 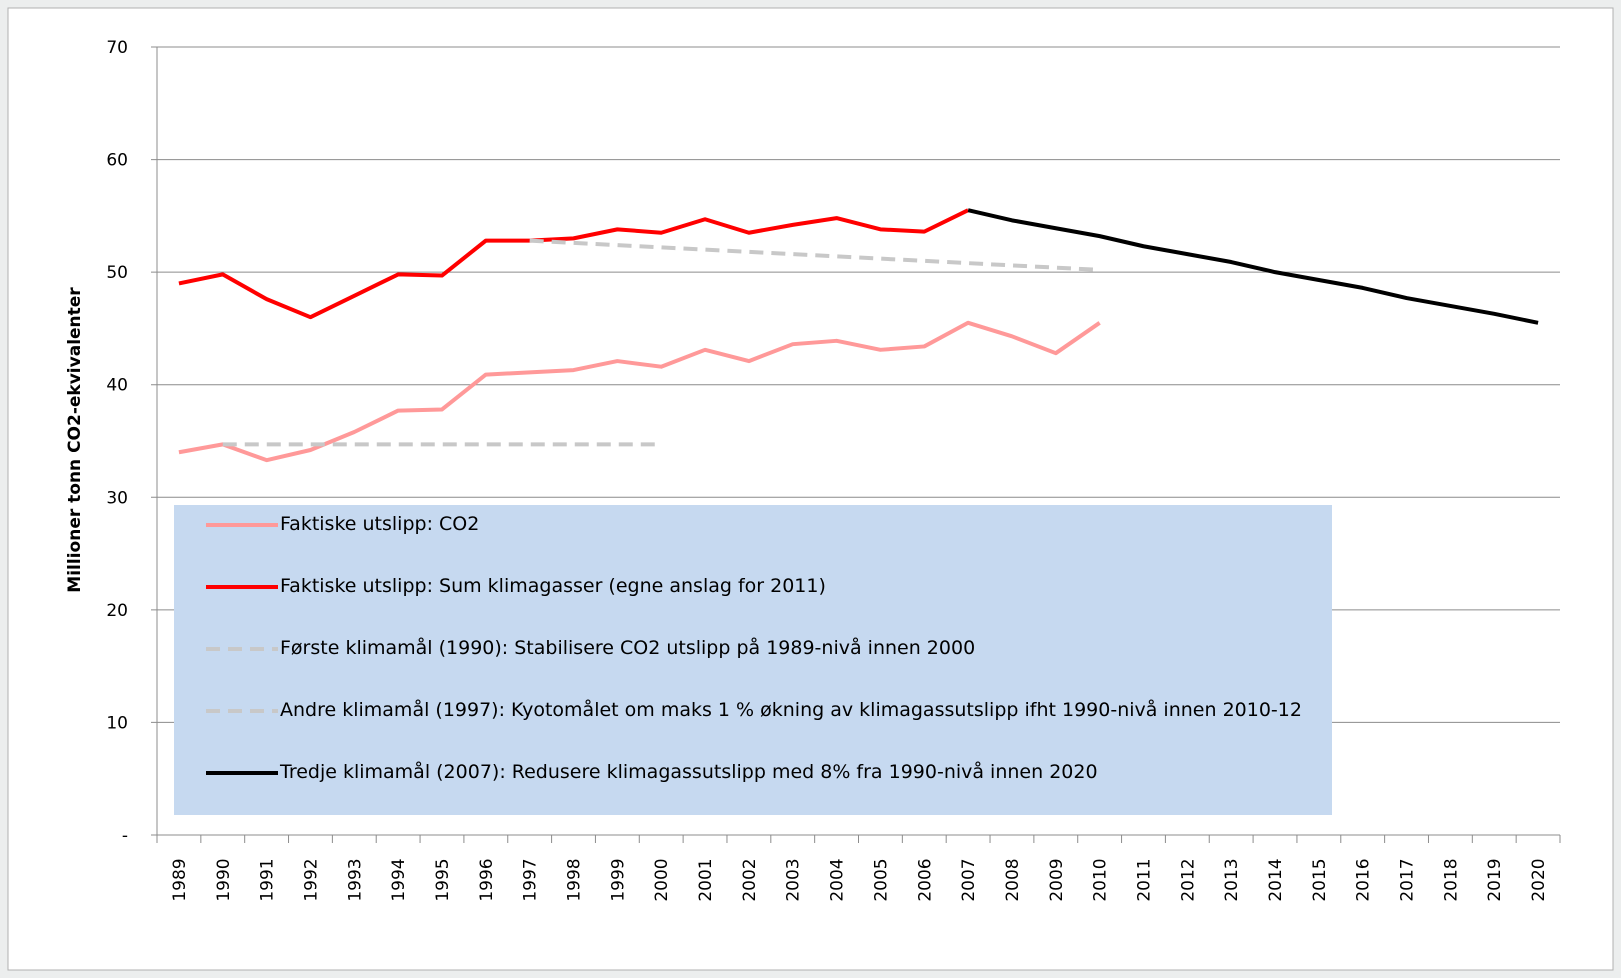 What do you see at coordinates (380, 524) in the screenshot?
I see `legend-label: Faktiske utslipp: CO2` at bounding box center [380, 524].